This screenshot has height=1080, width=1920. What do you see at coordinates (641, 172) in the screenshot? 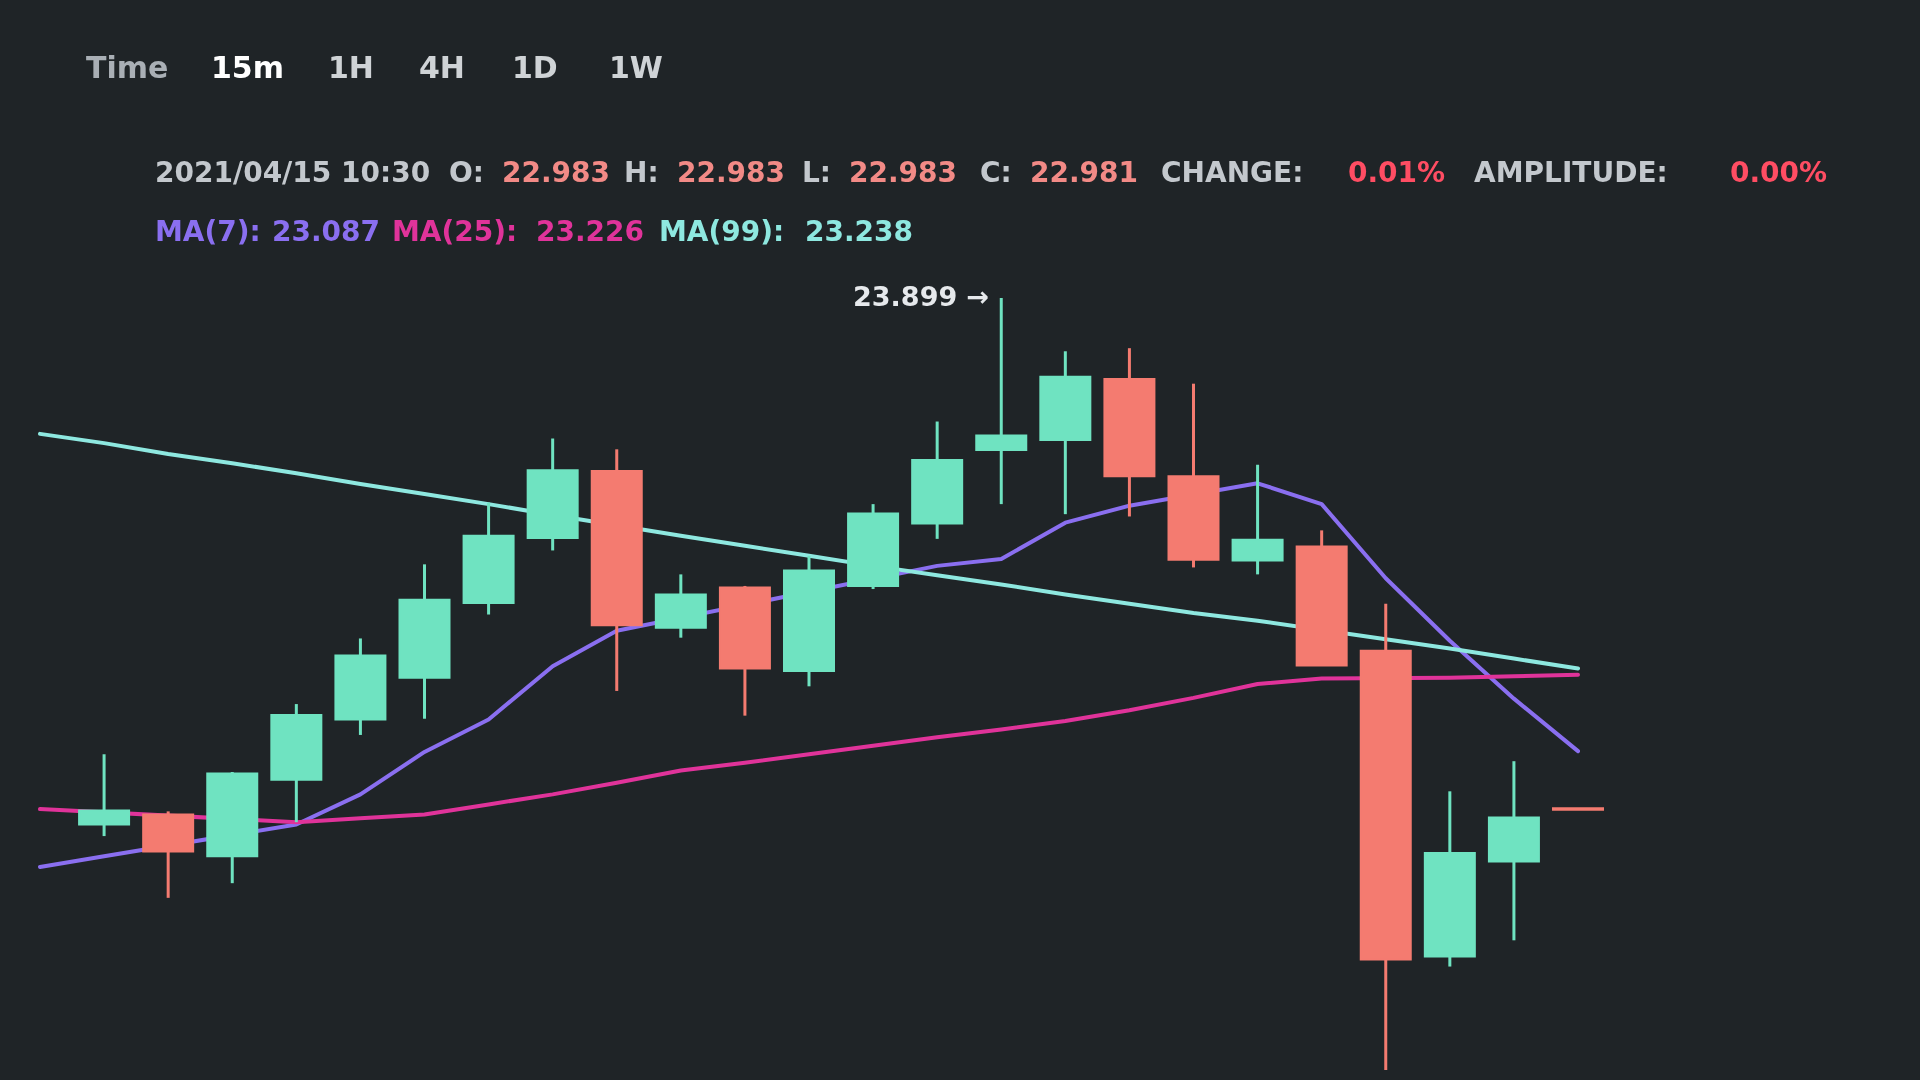
I see `text: H:` at bounding box center [641, 172].